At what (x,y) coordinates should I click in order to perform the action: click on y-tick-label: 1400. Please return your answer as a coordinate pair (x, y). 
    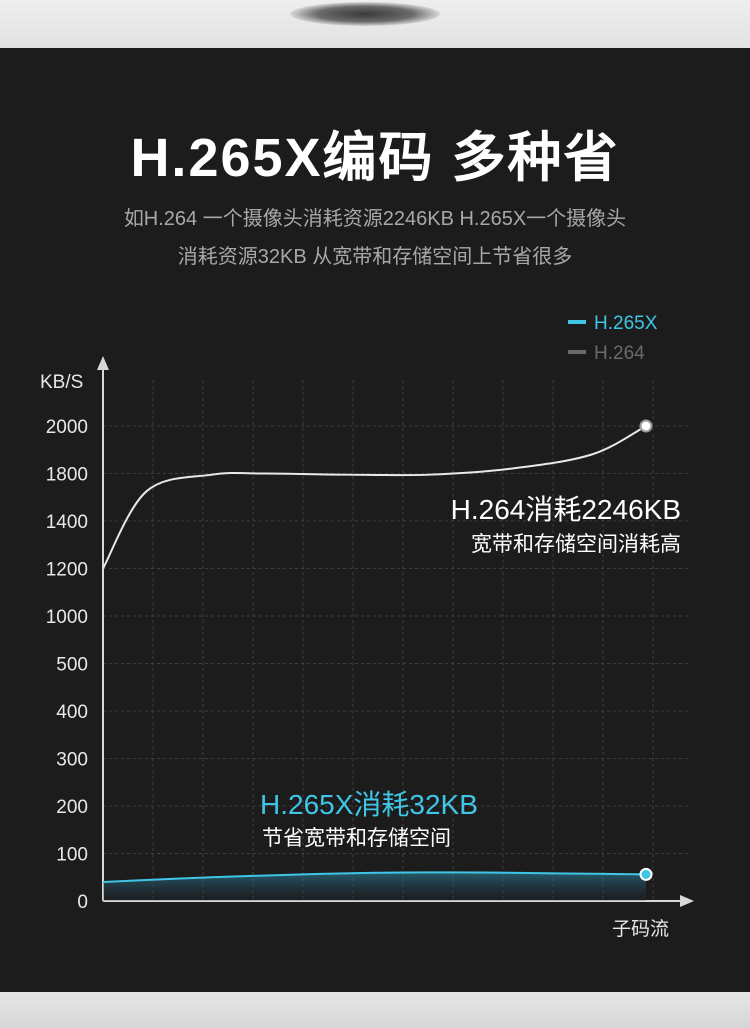
    Looking at the image, I should click on (67, 522).